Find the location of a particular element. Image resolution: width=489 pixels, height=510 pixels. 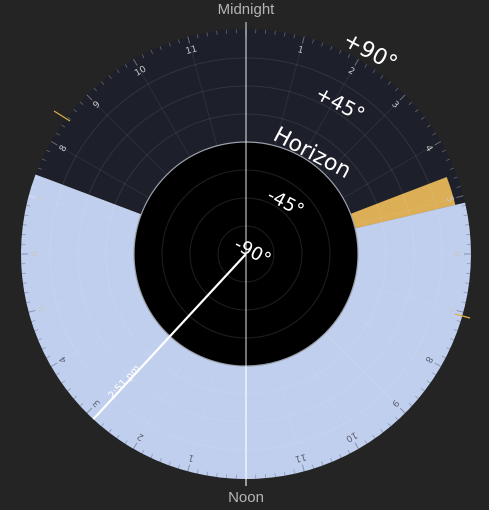

hour-label: 3 is located at coordinates (97, 402).